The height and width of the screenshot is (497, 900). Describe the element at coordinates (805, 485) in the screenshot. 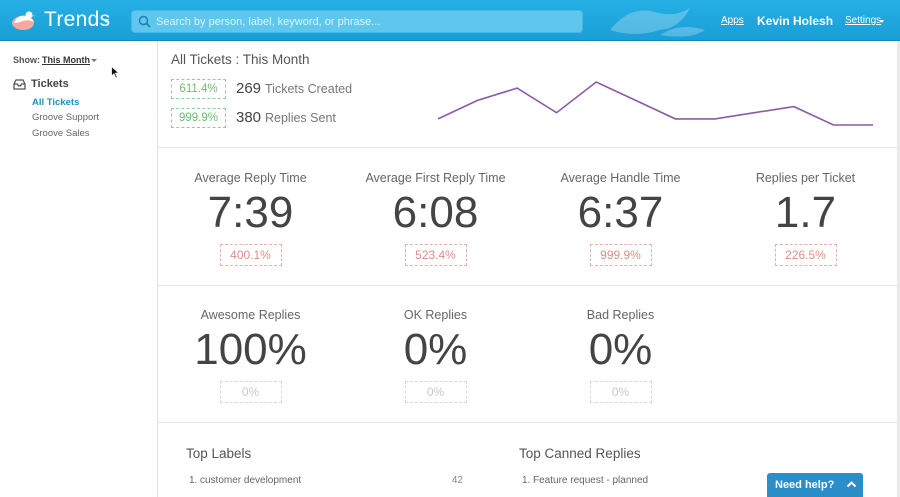

I see `need-help-label: Need help?` at that location.